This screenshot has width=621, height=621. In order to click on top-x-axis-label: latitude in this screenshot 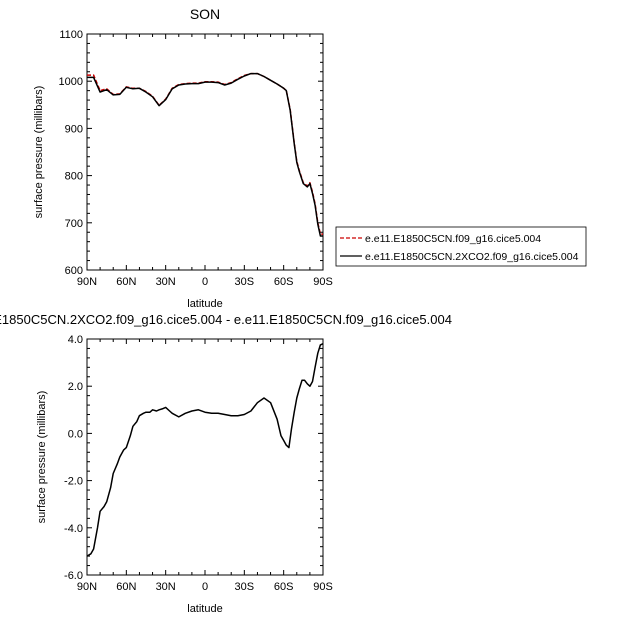, I will do `click(204, 304)`.